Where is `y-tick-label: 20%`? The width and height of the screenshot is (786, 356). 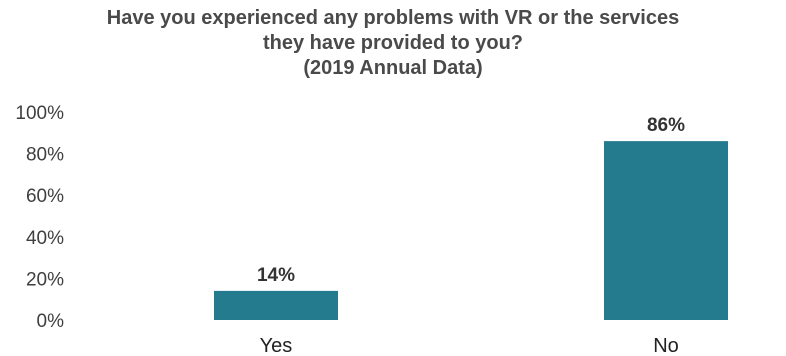 y-tick-label: 20% is located at coordinates (45, 279).